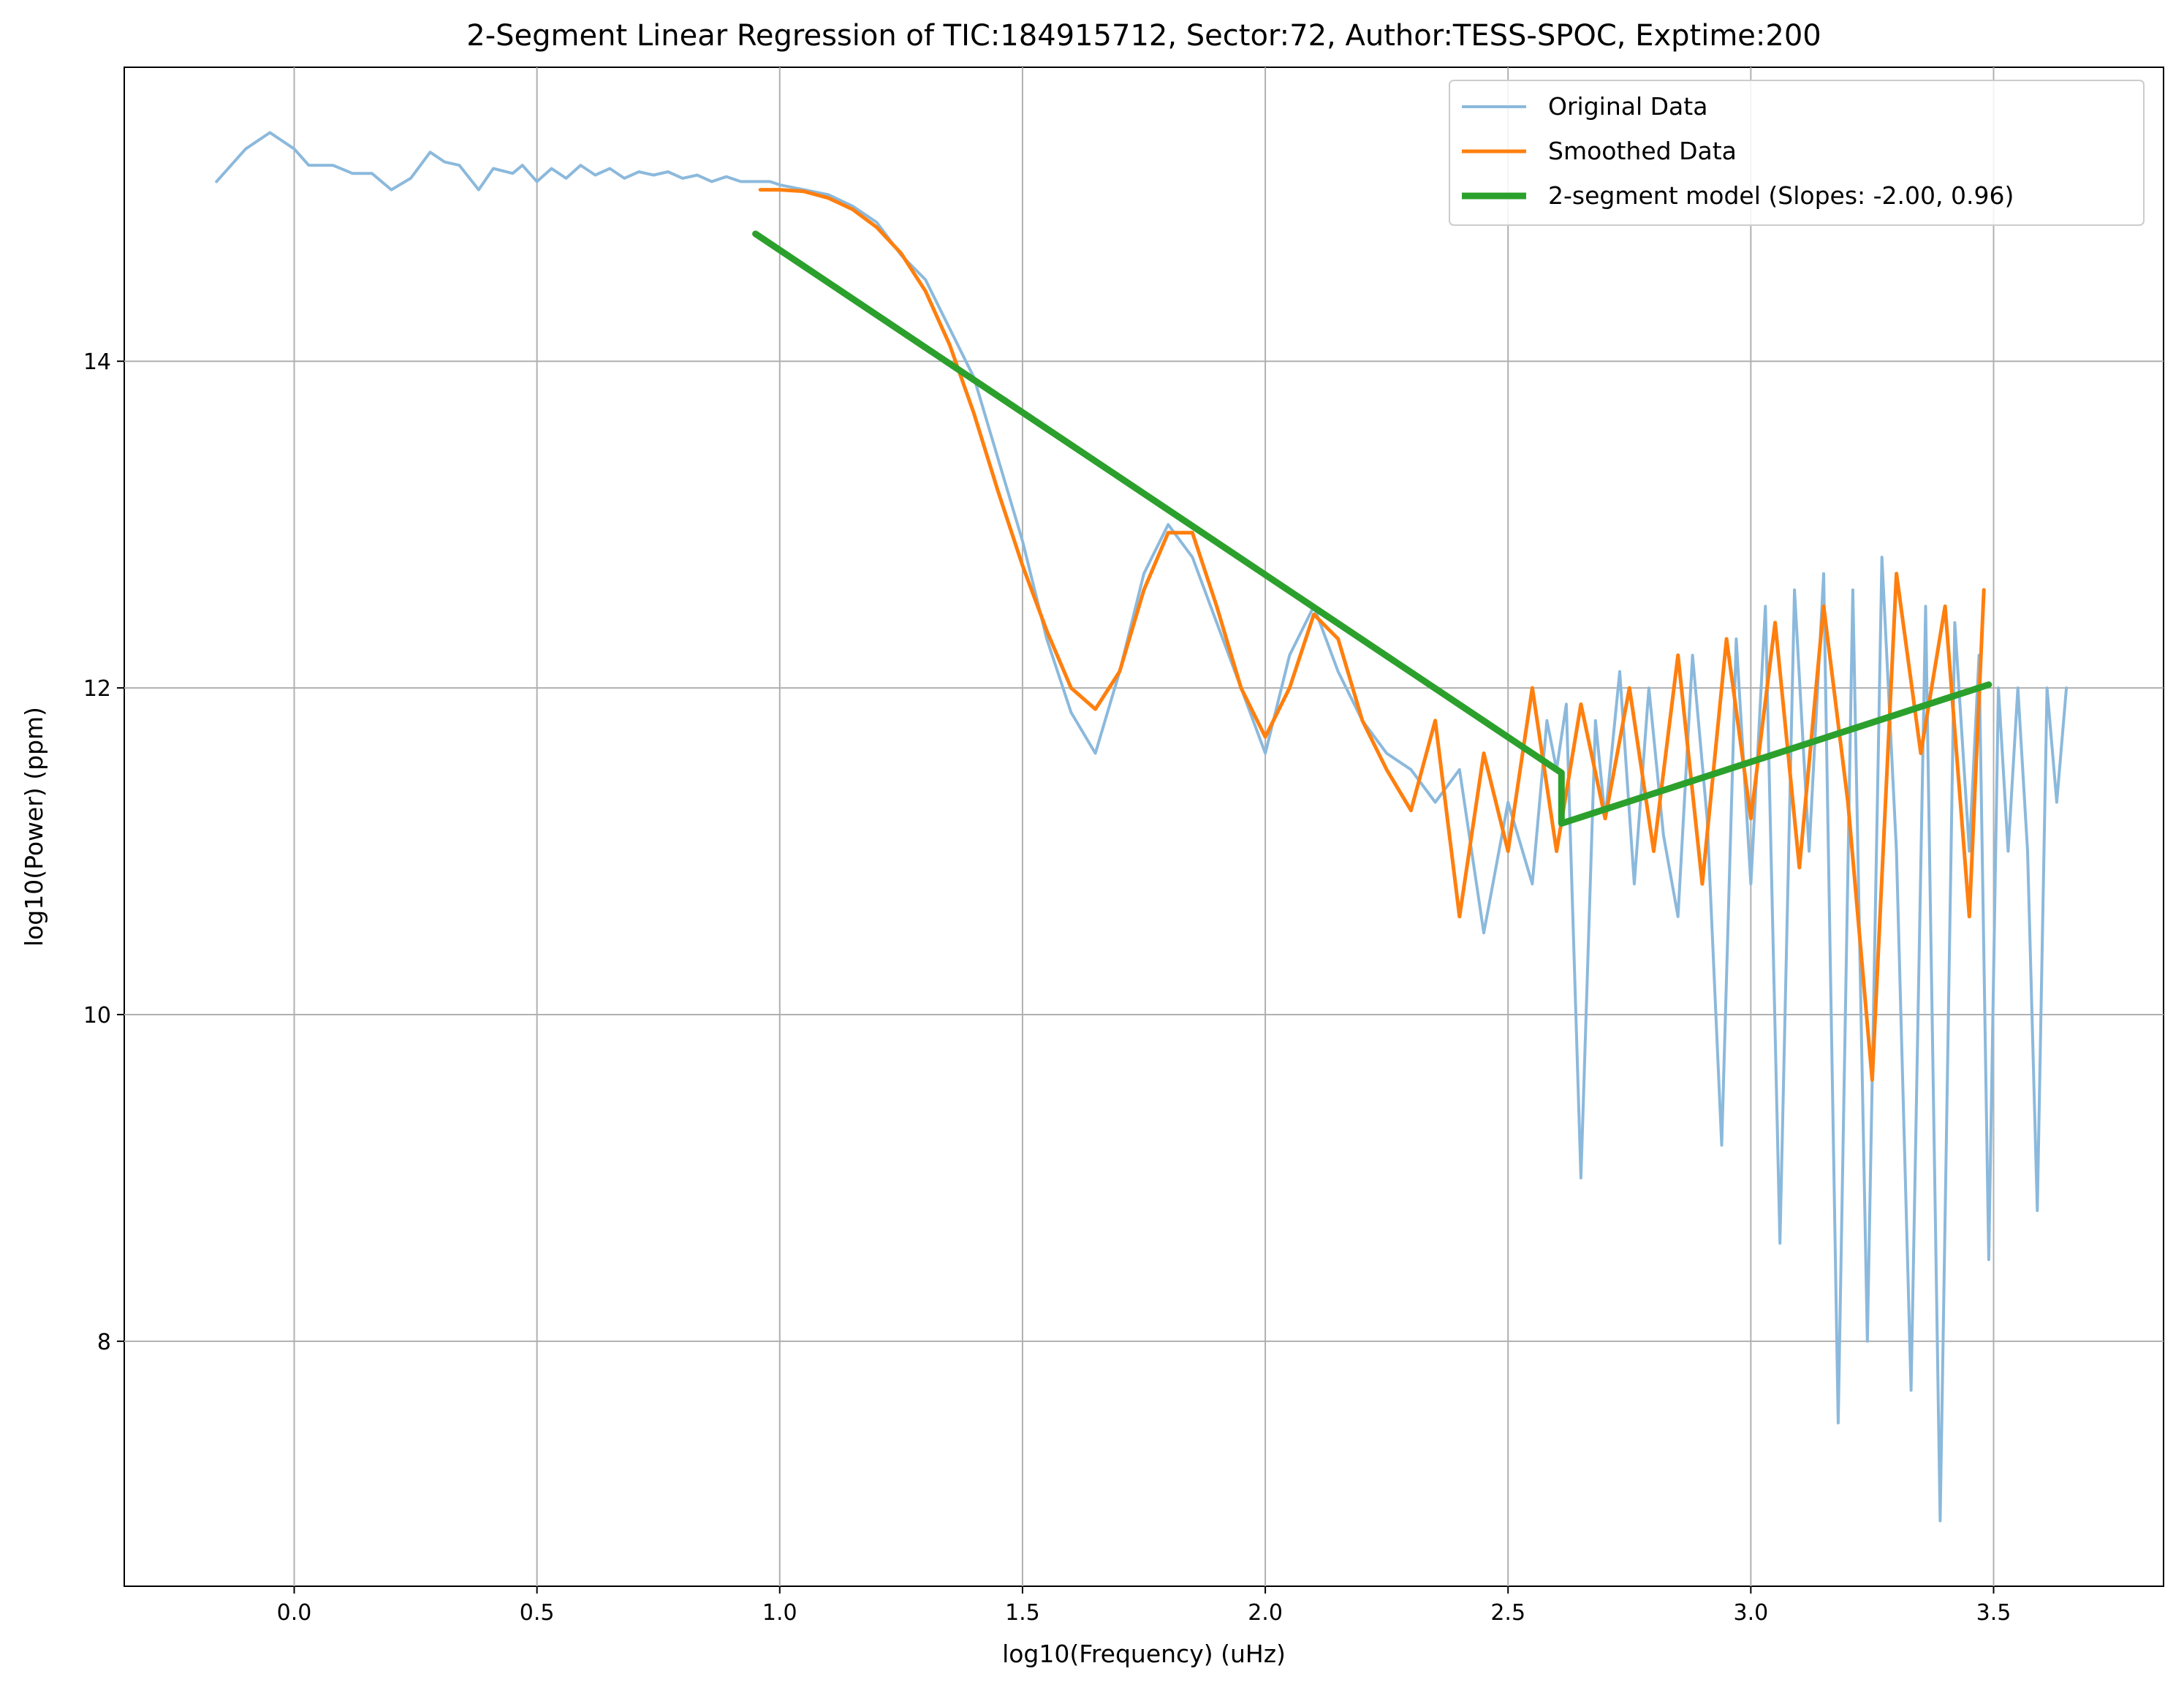  Describe the element at coordinates (104, 1342) in the screenshot. I see `y-tick-label: 8` at that location.